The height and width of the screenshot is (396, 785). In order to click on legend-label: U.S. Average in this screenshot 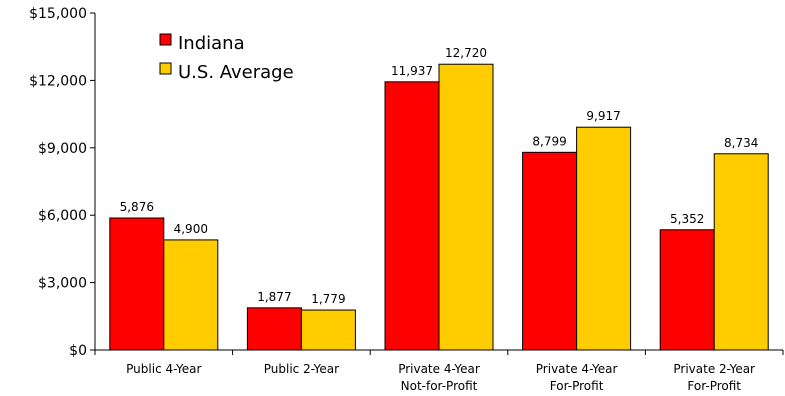, I will do `click(236, 72)`.